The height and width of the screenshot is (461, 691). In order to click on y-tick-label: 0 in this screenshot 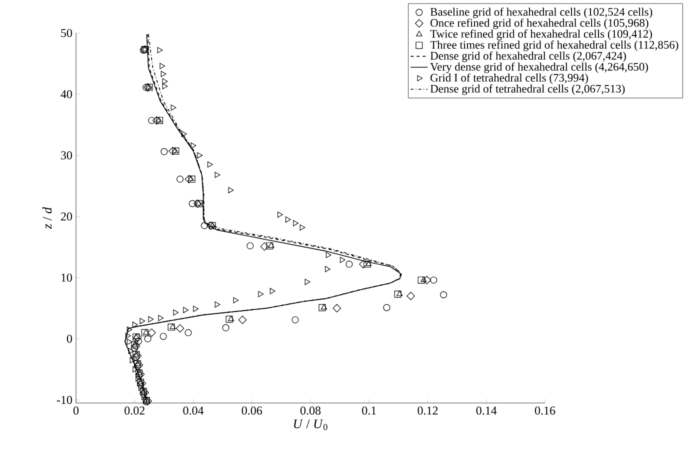, I will do `click(69, 338)`.